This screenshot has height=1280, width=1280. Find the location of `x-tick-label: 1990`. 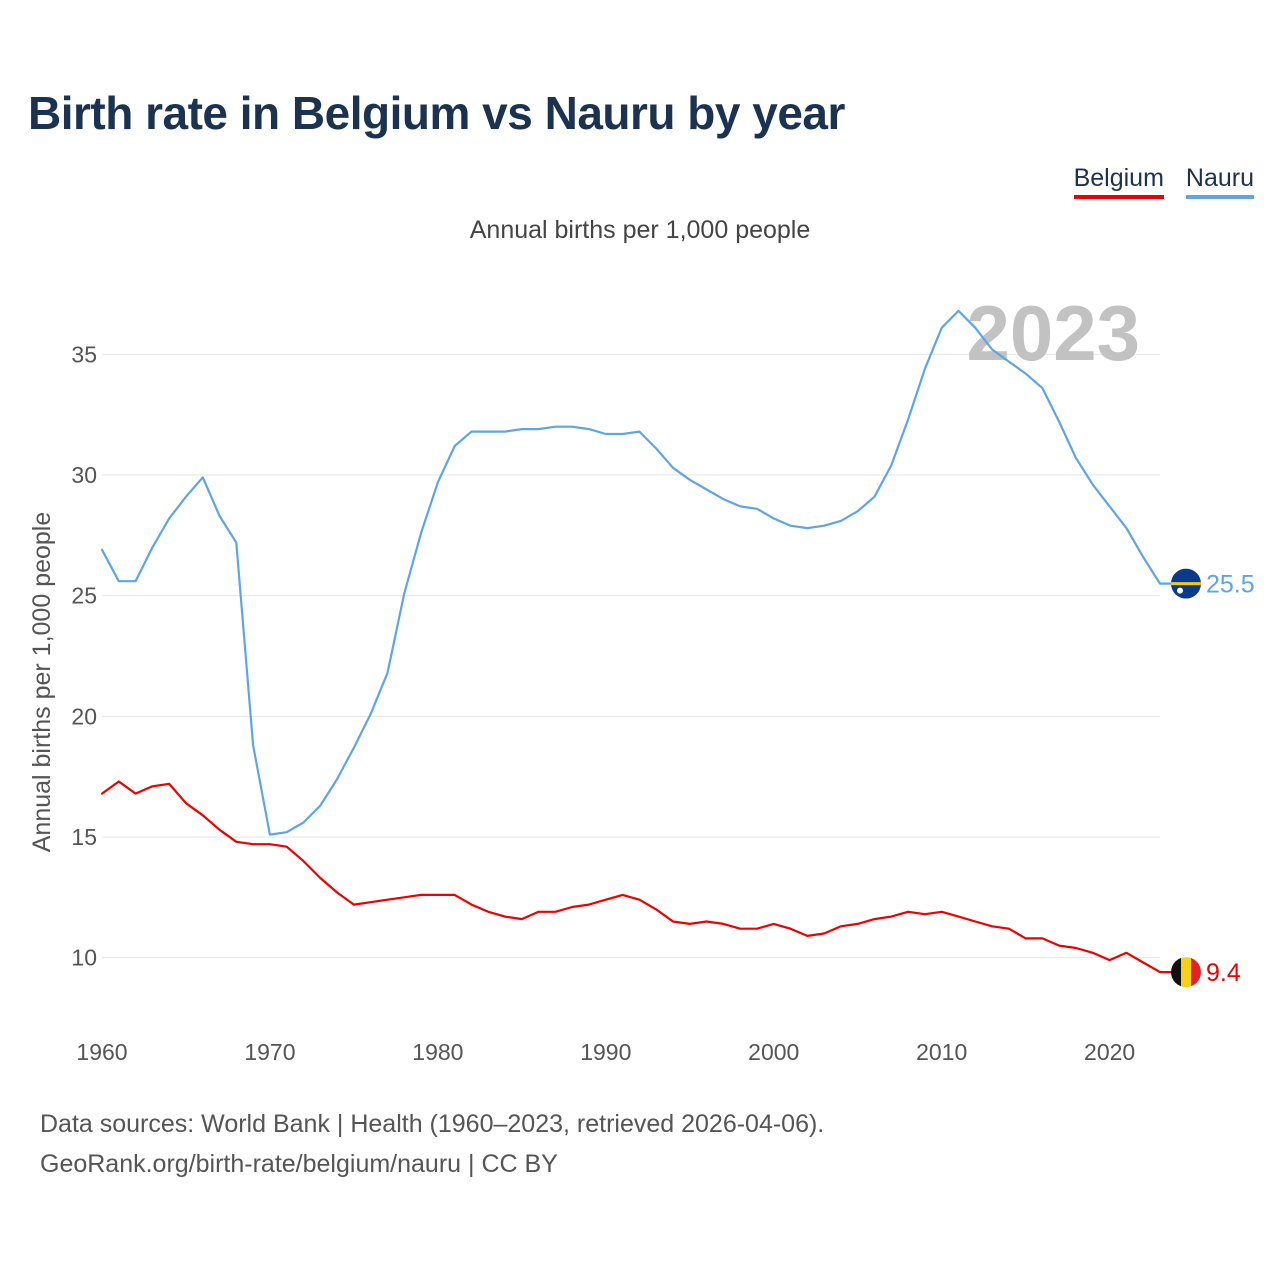

x-tick-label: 1990 is located at coordinates (605, 1052).